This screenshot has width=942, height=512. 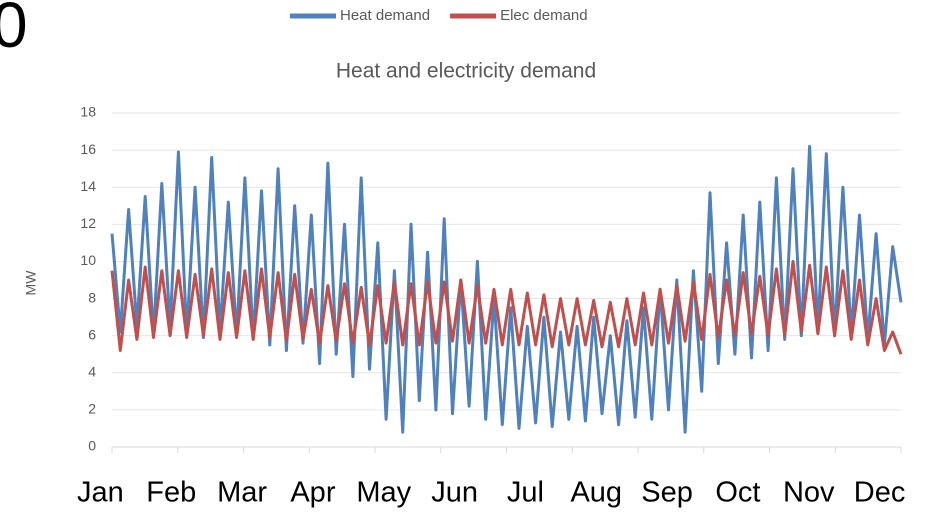 What do you see at coordinates (171, 493) in the screenshot?
I see `x-tick-label: Feb` at bounding box center [171, 493].